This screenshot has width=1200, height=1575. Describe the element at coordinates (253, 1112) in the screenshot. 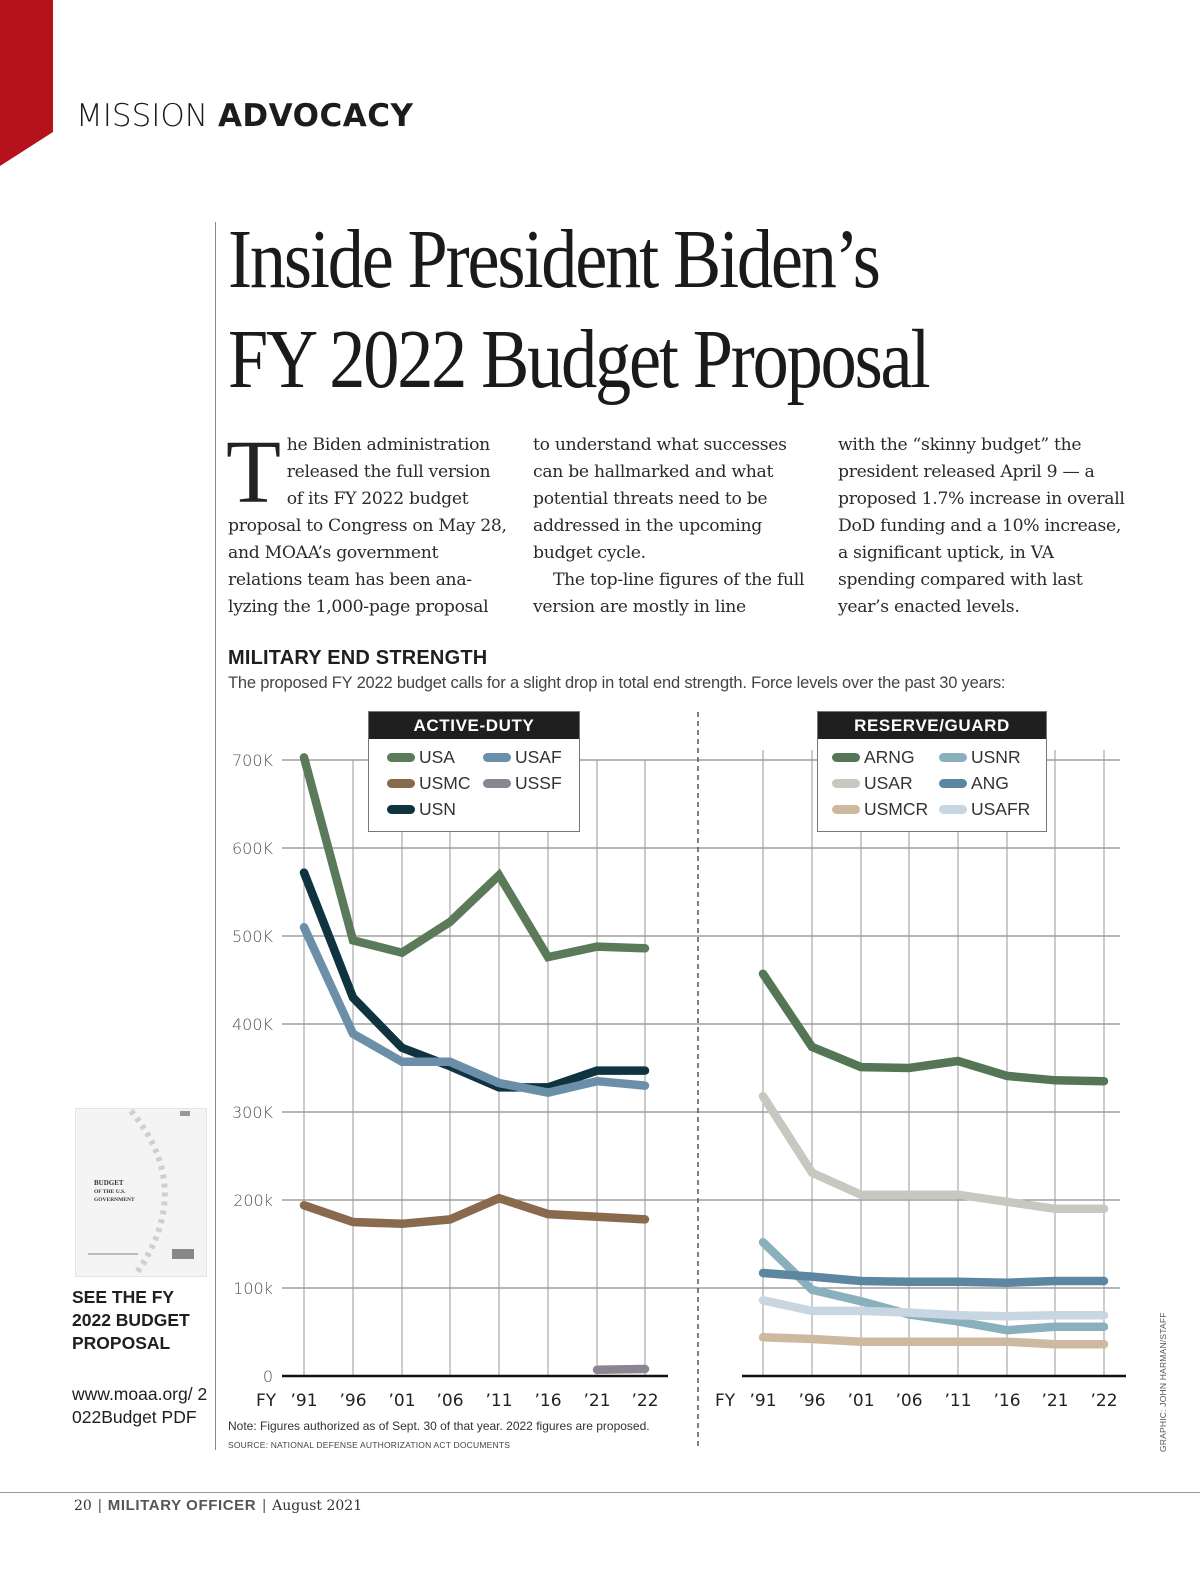

I see `y-tick-label: 300K` at that location.